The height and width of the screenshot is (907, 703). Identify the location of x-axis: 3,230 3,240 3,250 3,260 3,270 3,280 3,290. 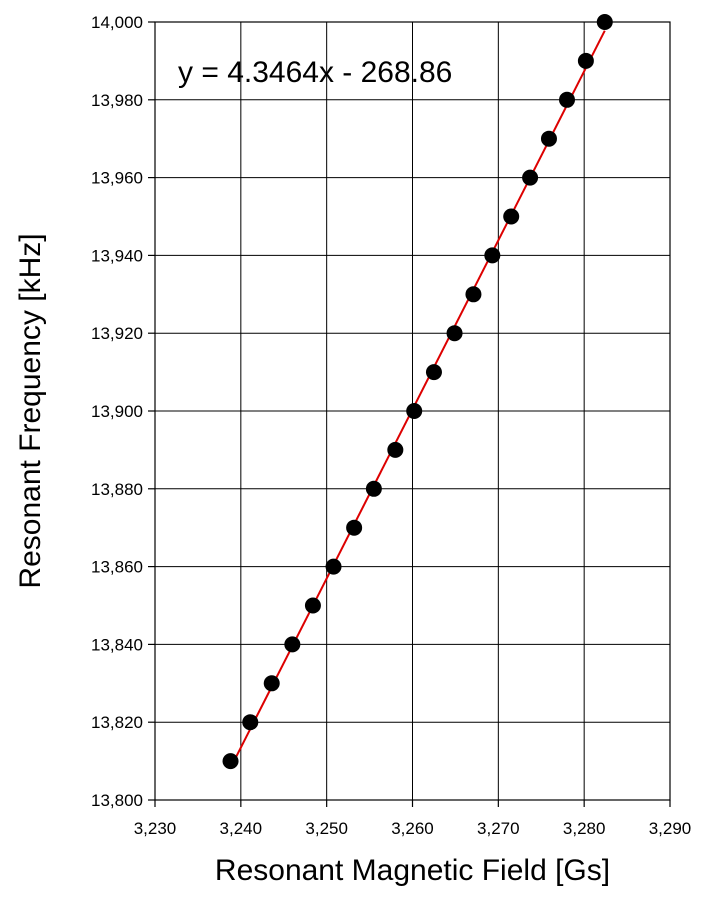
(413, 819).